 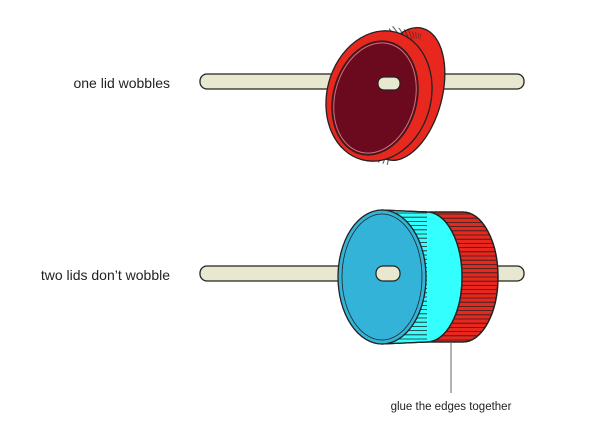 I want to click on bottom-blue-lid-face, so click(x=382, y=277).